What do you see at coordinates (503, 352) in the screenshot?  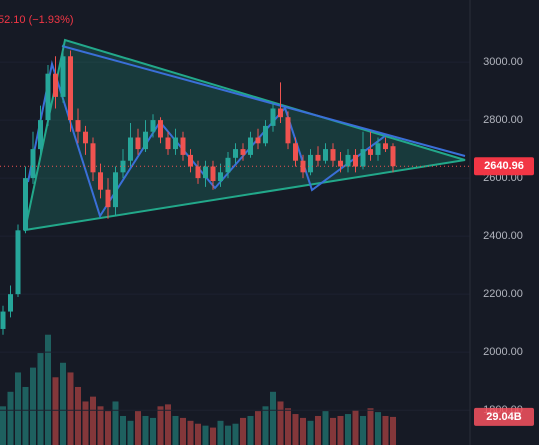 I see `y-tick-label: 2000.00` at bounding box center [503, 352].